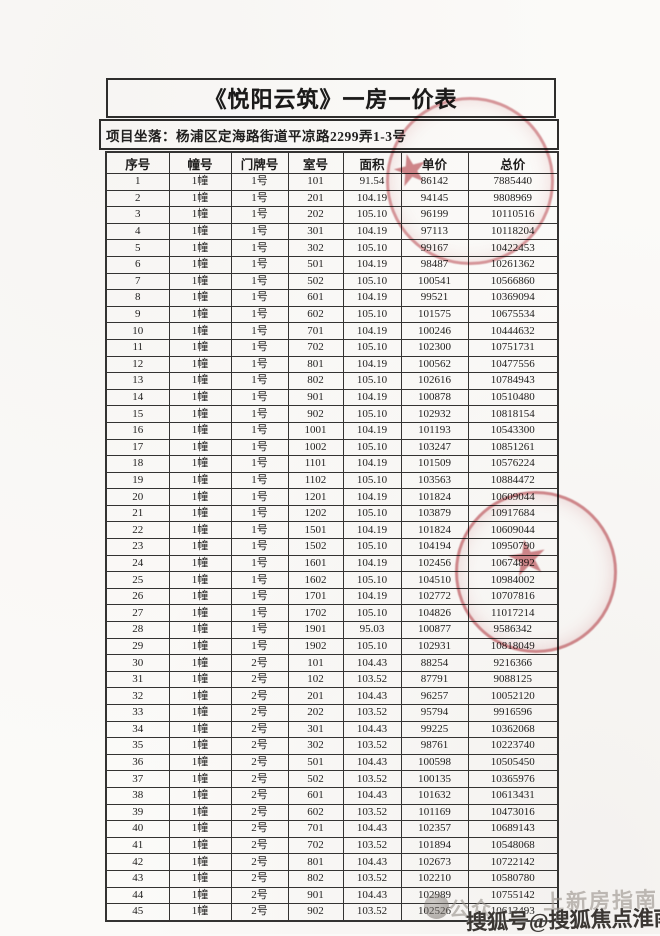 This screenshot has height=936, width=660. I want to click on table-row: 4 1幢 1号 301 104.19 97113 10118204, so click(332, 231).